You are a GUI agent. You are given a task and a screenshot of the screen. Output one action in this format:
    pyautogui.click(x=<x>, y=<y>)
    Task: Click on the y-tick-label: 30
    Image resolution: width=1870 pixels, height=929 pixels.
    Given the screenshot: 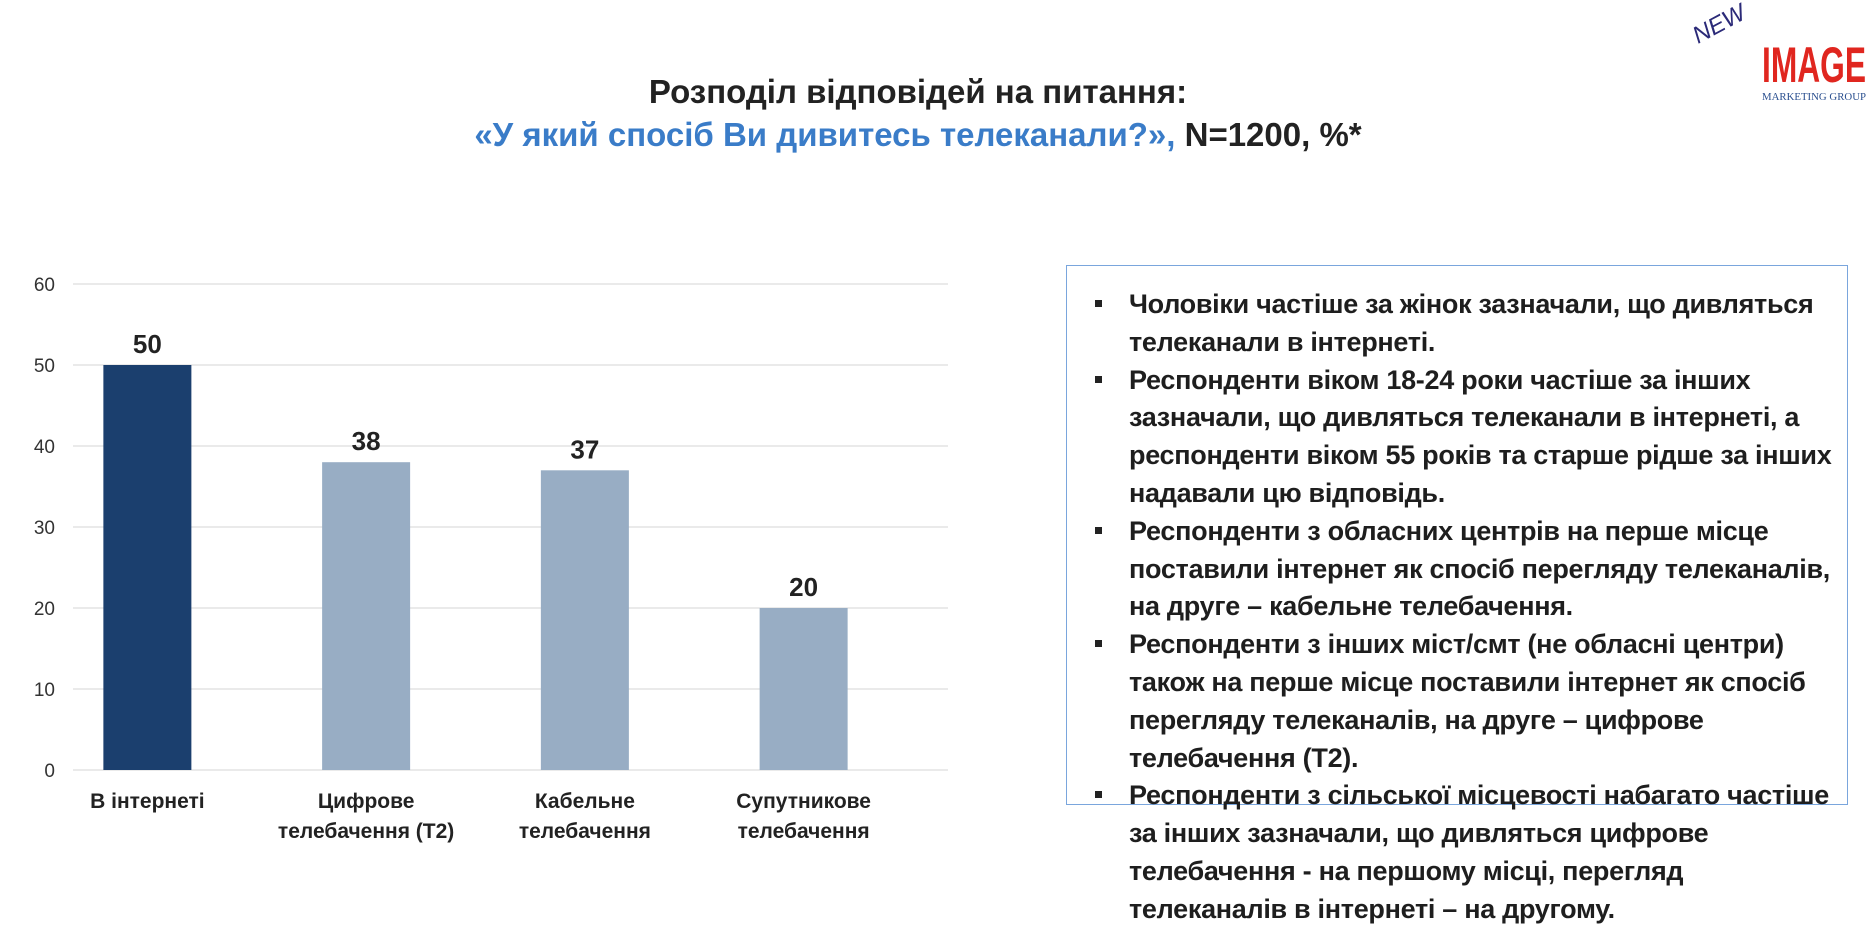 What is the action you would take?
    pyautogui.click(x=44, y=528)
    